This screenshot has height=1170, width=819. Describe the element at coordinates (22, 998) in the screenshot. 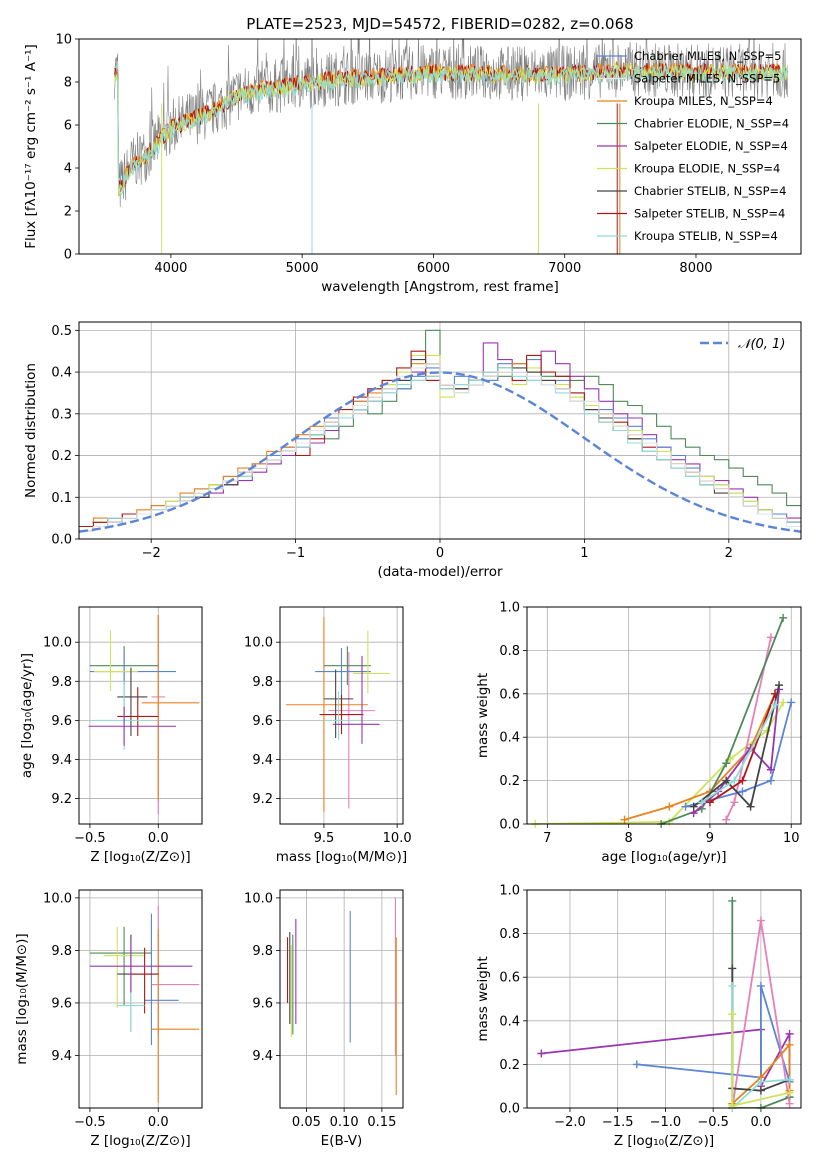

I see `y-axis-label: mass [log₁₀(M/M⊙)]` at that location.